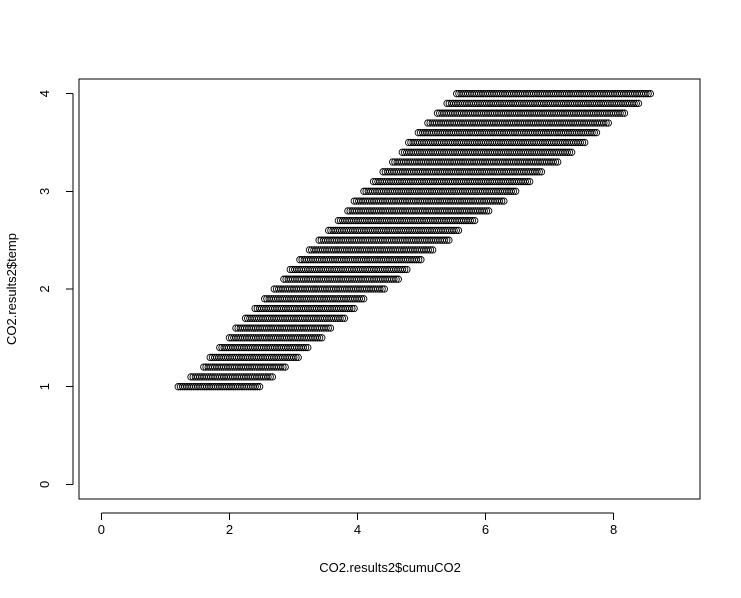 The image size is (741, 598). What do you see at coordinates (44, 191) in the screenshot?
I see `y-tick-label: 3` at bounding box center [44, 191].